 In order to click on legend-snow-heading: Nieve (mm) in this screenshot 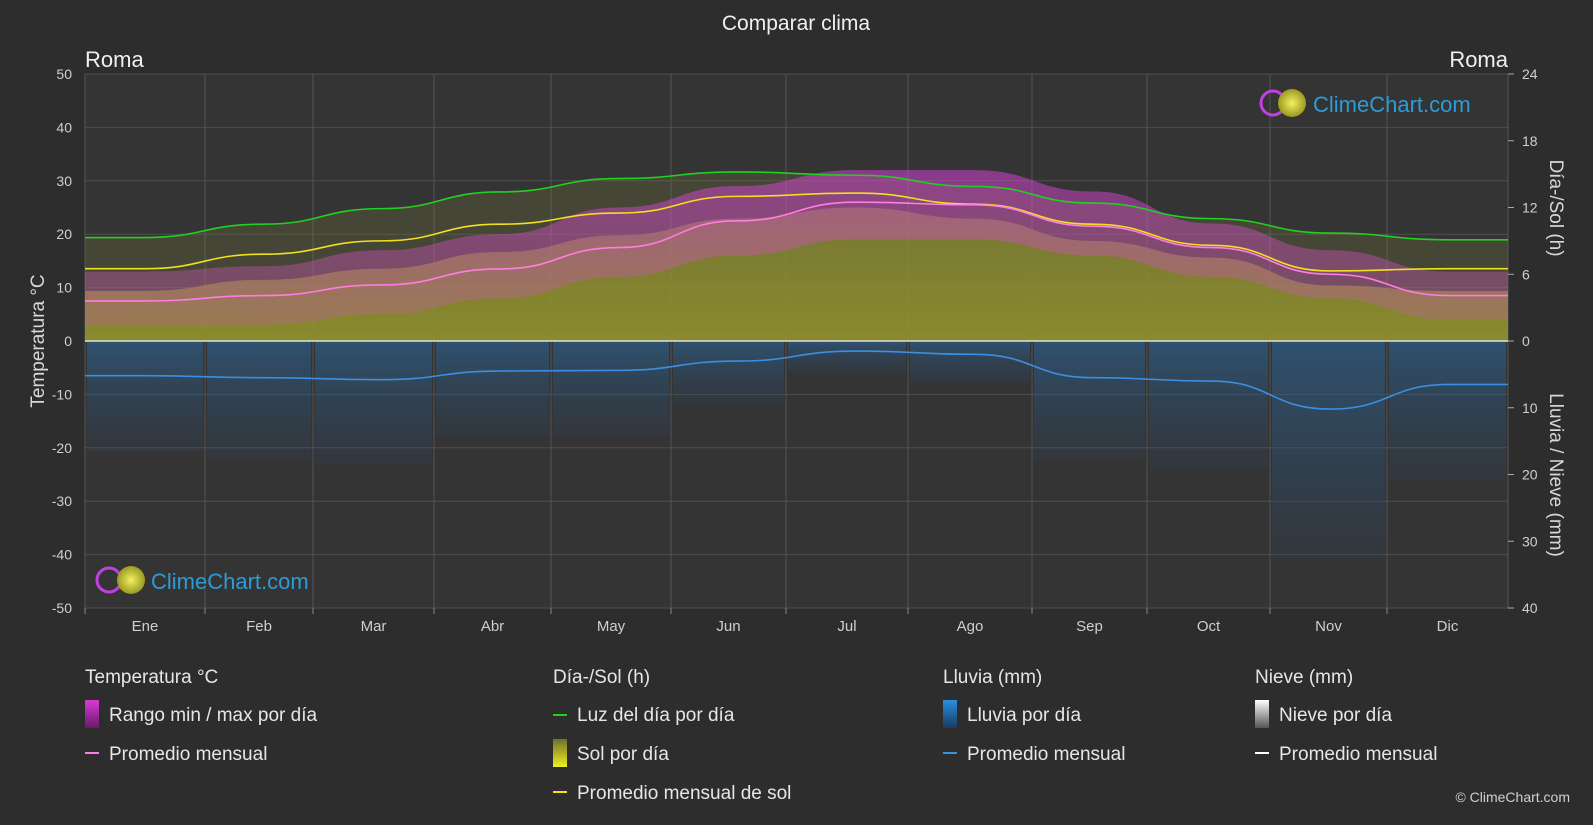, I will do `click(1304, 677)`.